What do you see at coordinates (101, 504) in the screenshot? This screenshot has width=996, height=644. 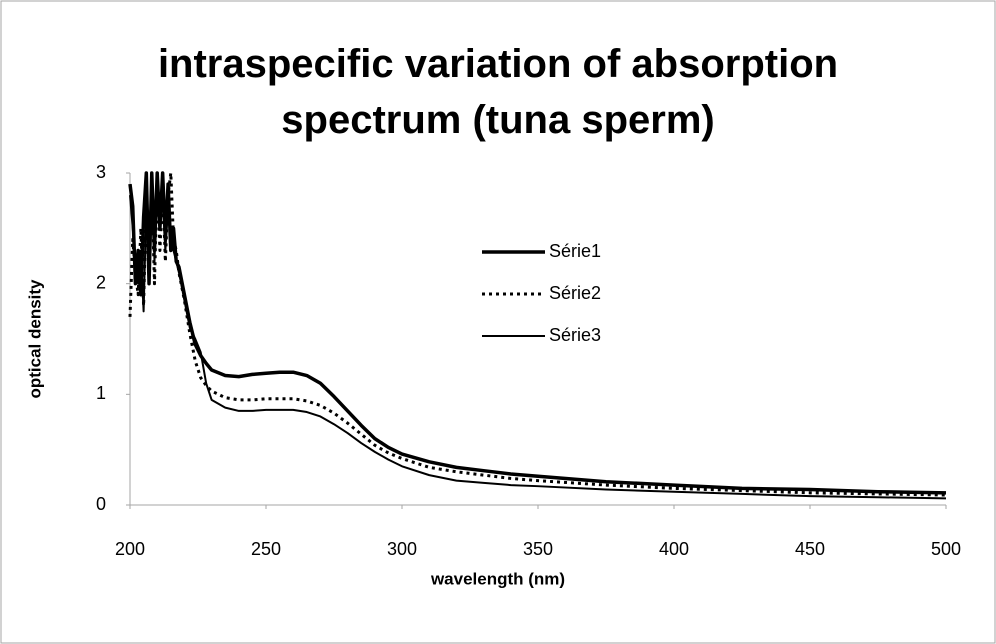 I see `y-tick-label: 0` at bounding box center [101, 504].